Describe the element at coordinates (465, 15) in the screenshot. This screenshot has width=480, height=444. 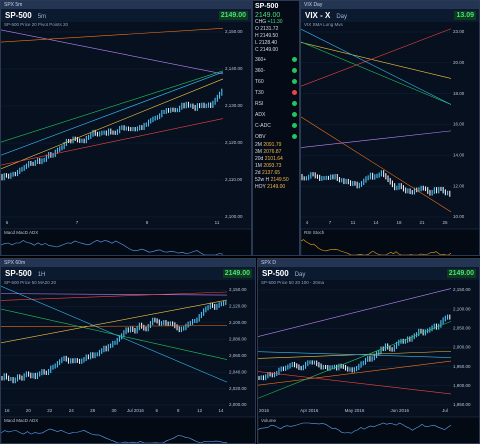
I see `price: 13.09` at that location.